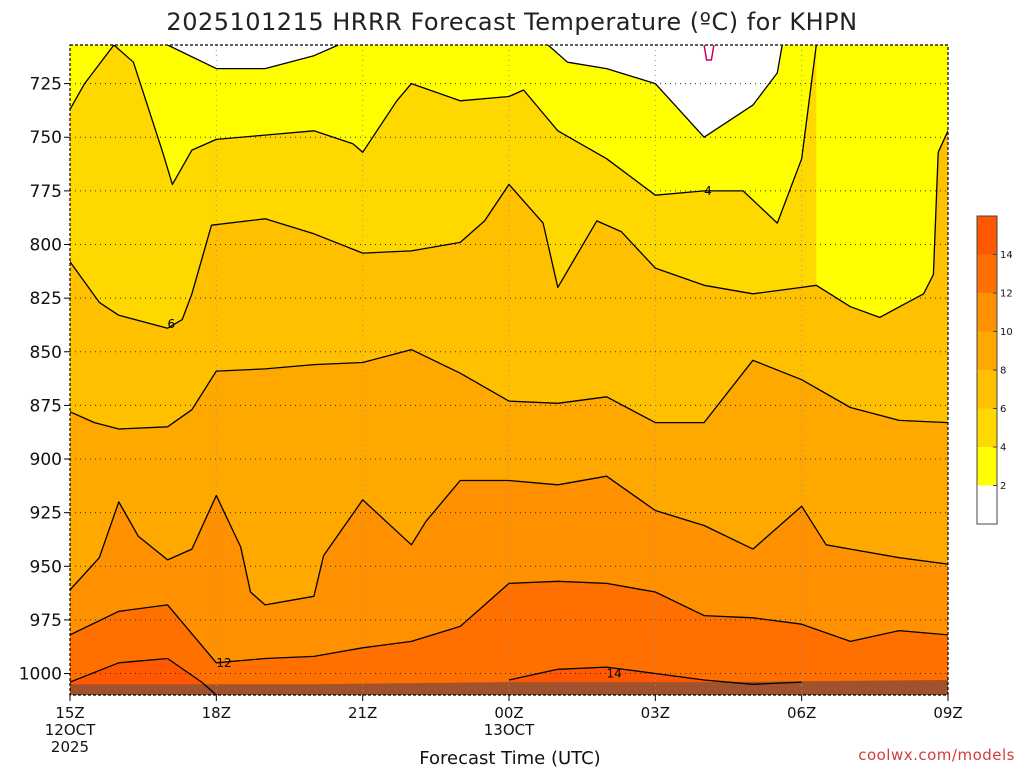 The width and height of the screenshot is (1024, 768). What do you see at coordinates (46, 514) in the screenshot?
I see `y-tick-label: 925` at bounding box center [46, 514].